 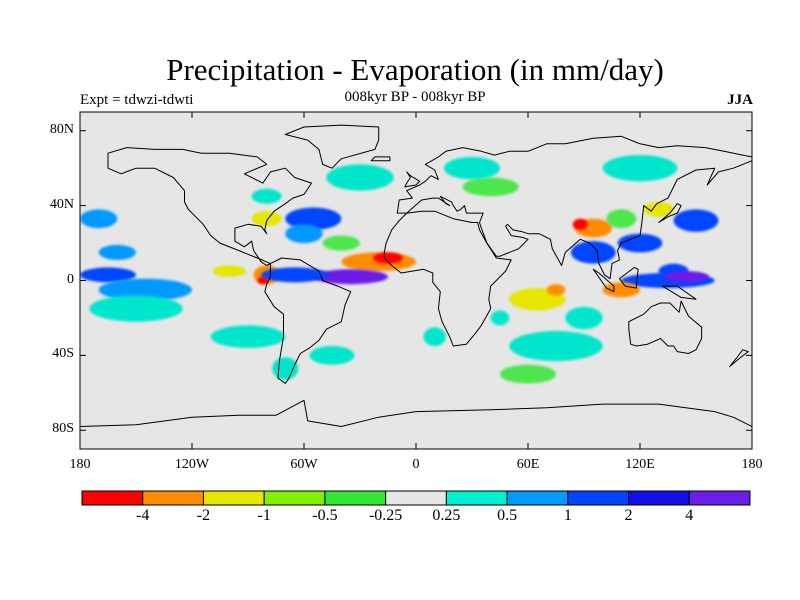 What do you see at coordinates (63, 354) in the screenshot?
I see `y-tick-label: 40S` at bounding box center [63, 354].